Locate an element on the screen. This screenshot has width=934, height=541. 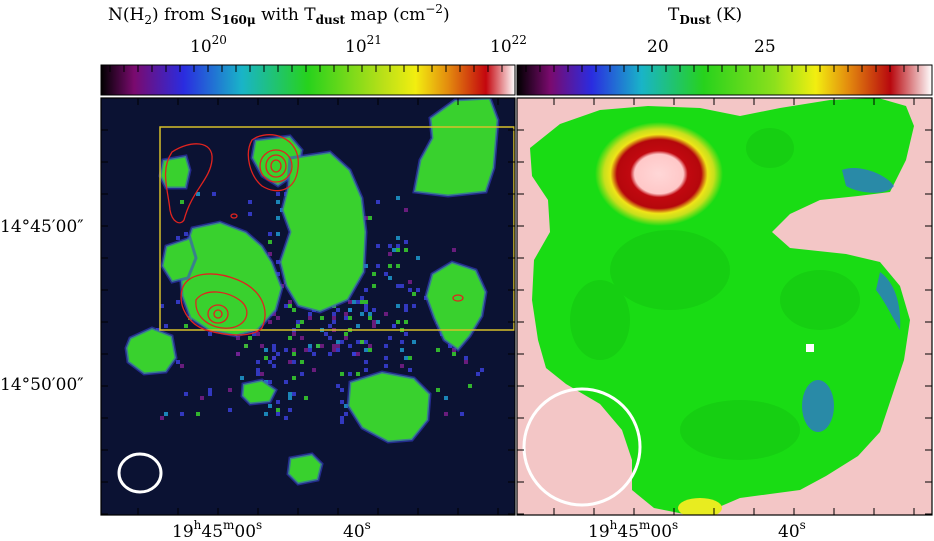
svg-text: 1022 is located at coordinates (508, 45).